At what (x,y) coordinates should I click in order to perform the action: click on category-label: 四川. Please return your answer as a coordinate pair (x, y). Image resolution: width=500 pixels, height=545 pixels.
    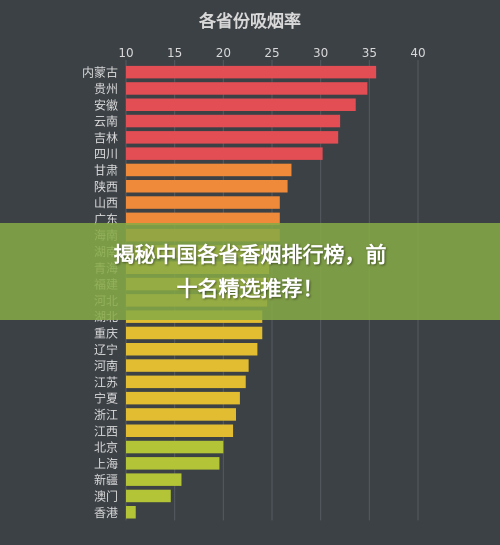
    Looking at the image, I should click on (106, 154).